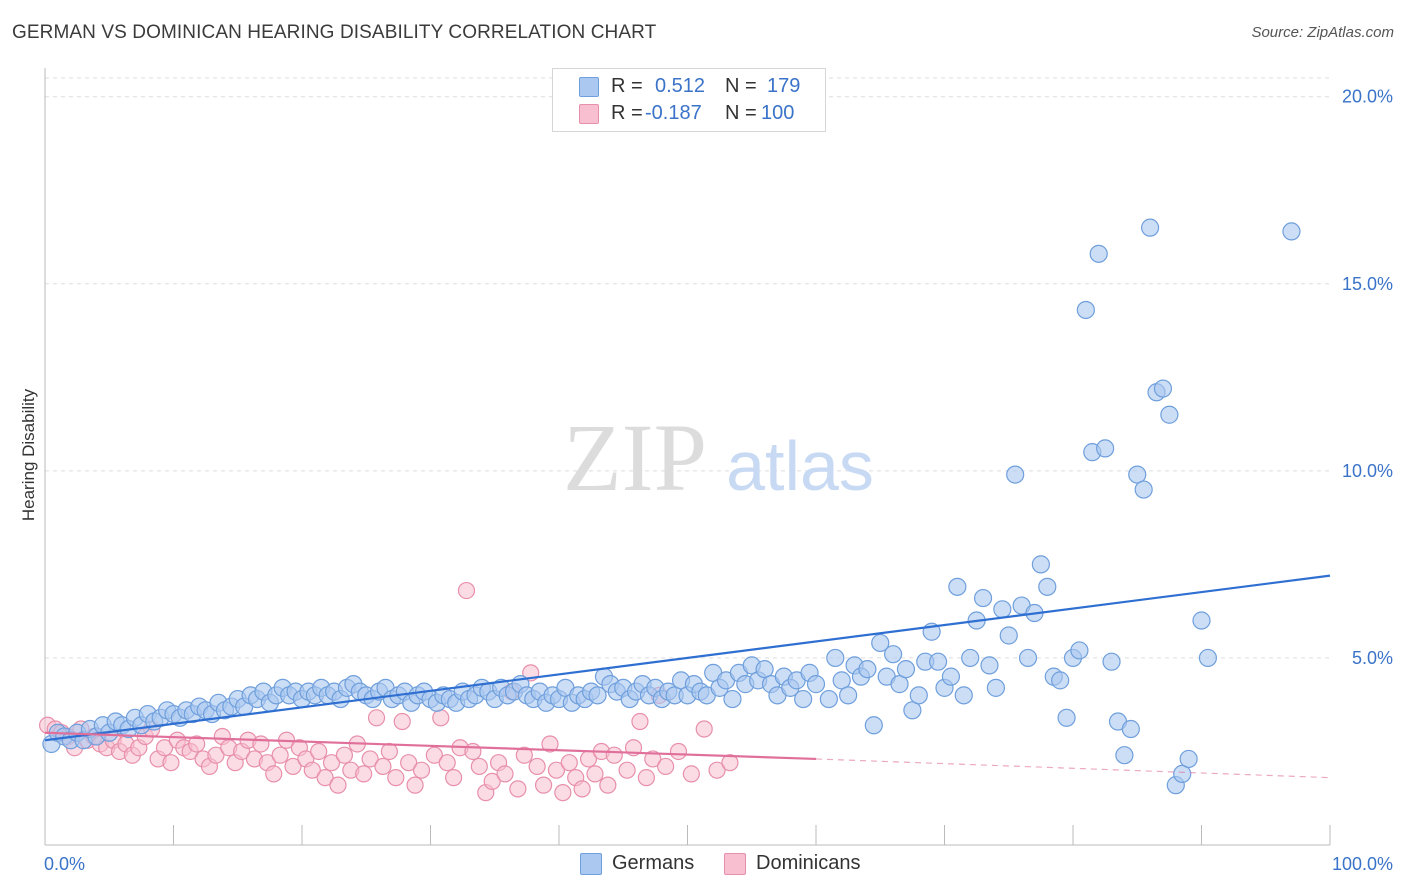 This screenshot has height=892, width=1406. Describe the element at coordinates (808, 863) in the screenshot. I see `bottom-legend-label-dominicans: Dominicans` at that location.